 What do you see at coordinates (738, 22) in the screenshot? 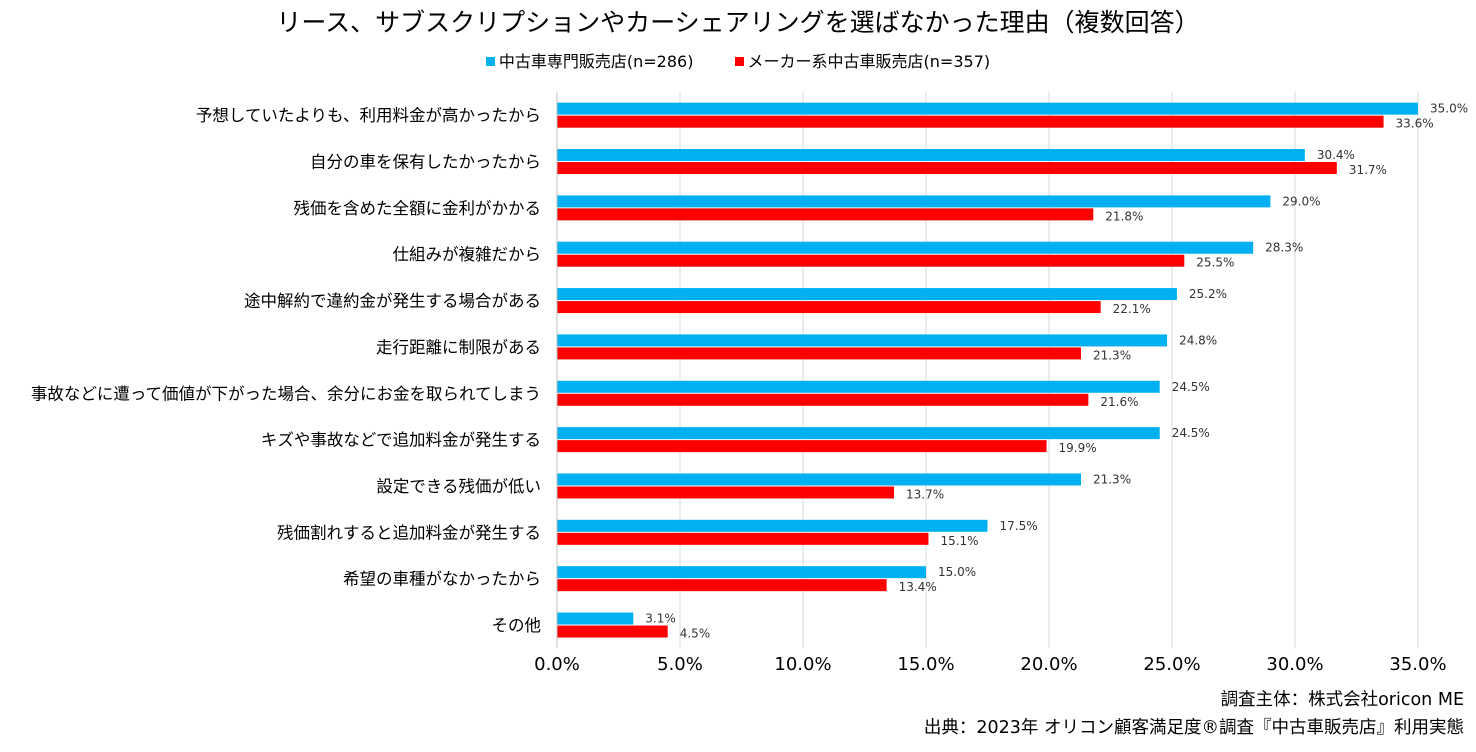
I see `chart-title: リース、サブスクリプションやカーシェアリングを選ばなかった理由（複数回答）` at bounding box center [738, 22].